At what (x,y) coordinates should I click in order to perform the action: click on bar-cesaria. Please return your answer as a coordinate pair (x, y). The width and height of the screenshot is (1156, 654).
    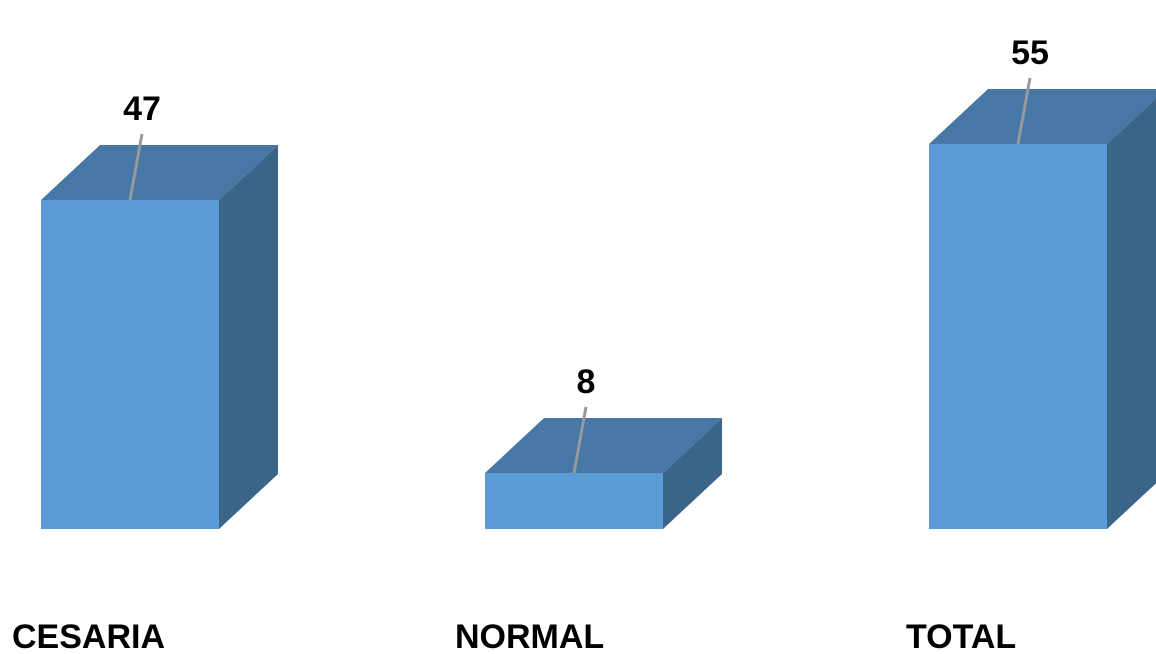
    Looking at the image, I should click on (159, 331).